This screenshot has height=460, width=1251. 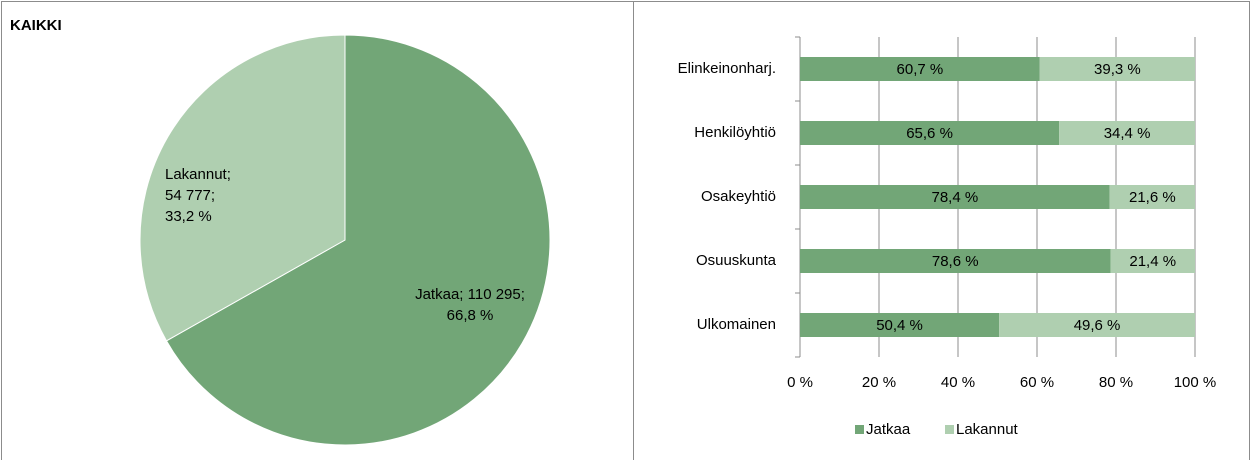 I want to click on bar-value-label: 78,4 %, so click(x=954, y=197).